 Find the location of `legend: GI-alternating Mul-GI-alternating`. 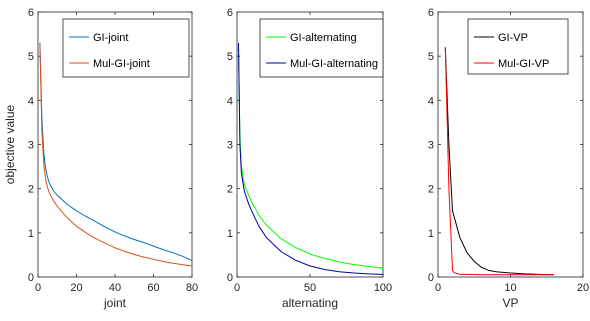

legend: GI-alternating Mul-GI-alternating is located at coordinates (321, 48).